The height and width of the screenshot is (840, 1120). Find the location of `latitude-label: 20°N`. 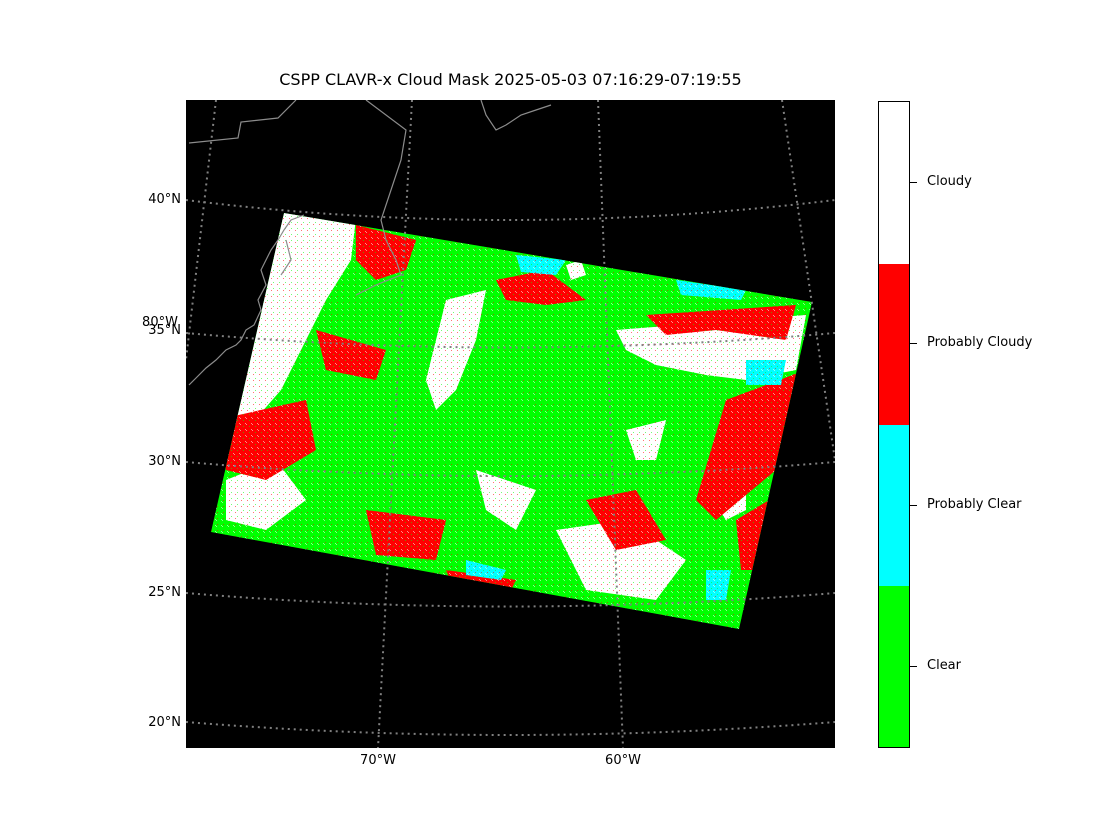

latitude-label: 20°N is located at coordinates (164, 722).